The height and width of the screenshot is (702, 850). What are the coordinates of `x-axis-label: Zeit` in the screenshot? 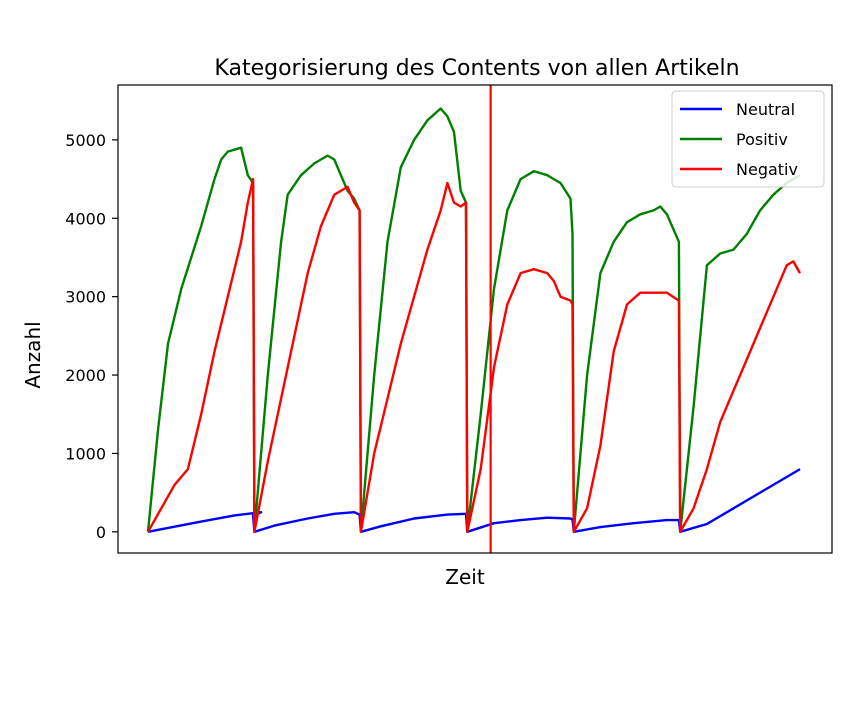 It's located at (465, 577).